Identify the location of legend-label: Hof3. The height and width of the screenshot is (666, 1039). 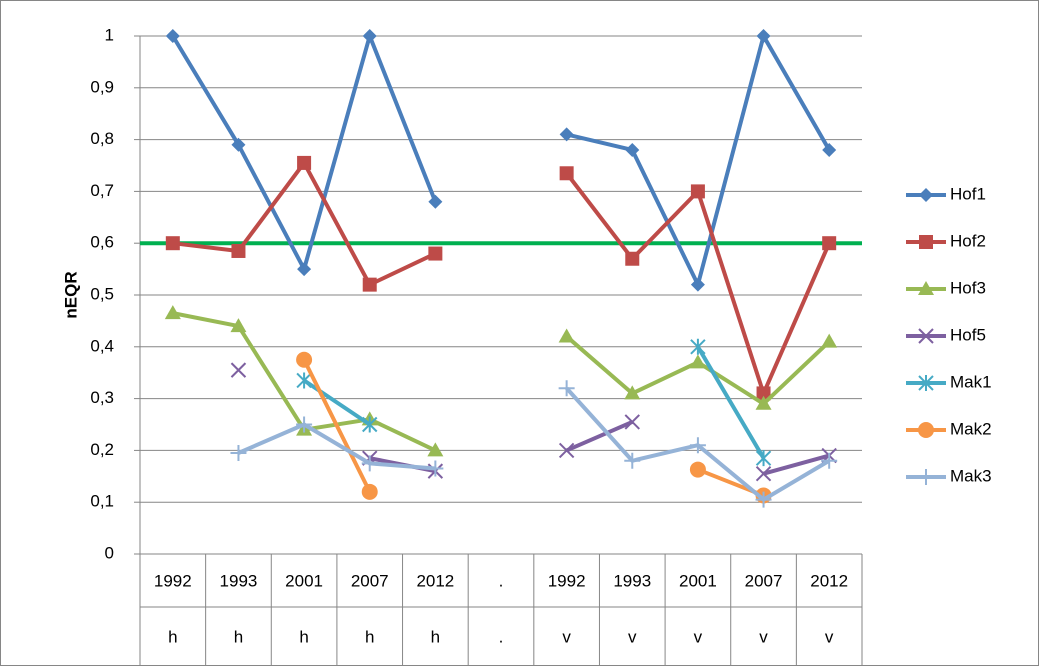
(968, 287).